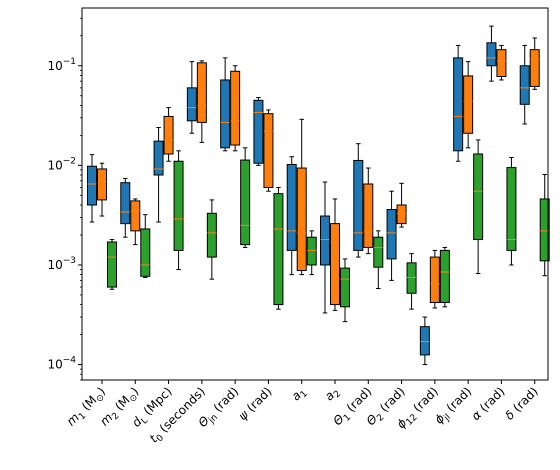  I want to click on y-tick-label: 10⁻³, so click(61, 264).